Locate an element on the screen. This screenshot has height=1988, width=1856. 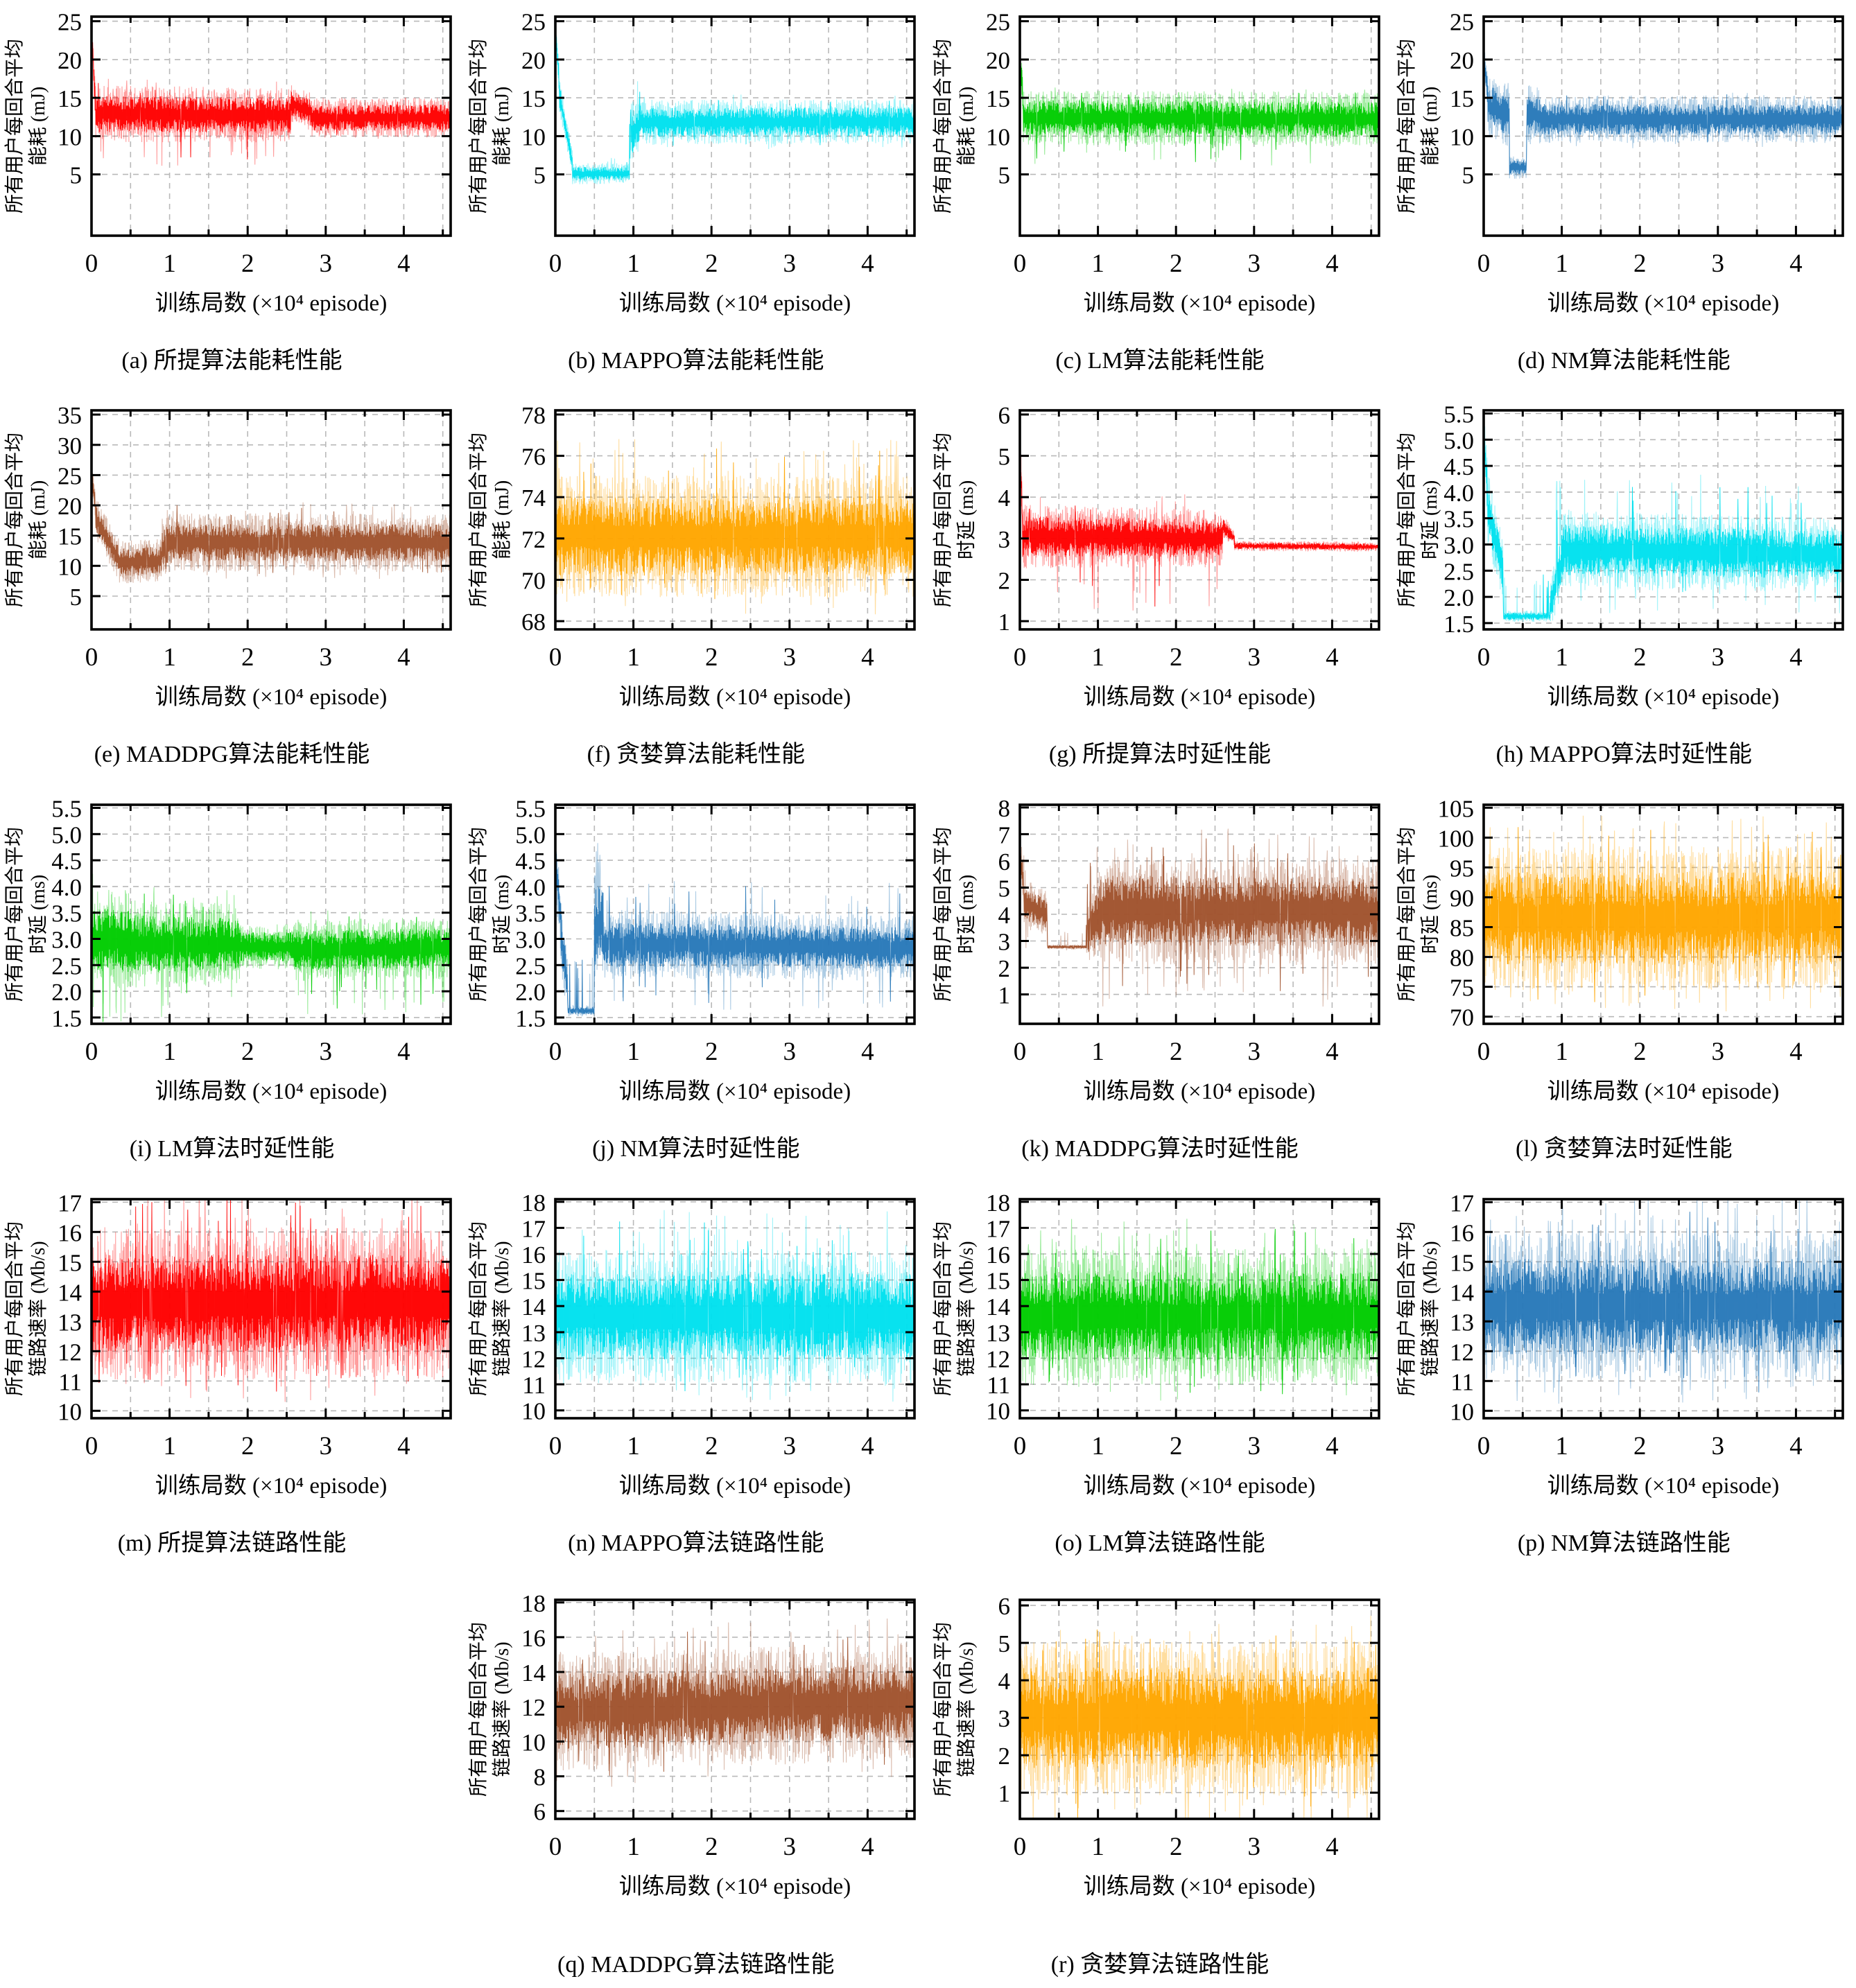
y-tick-label: 14 is located at coordinates (70, 1292).